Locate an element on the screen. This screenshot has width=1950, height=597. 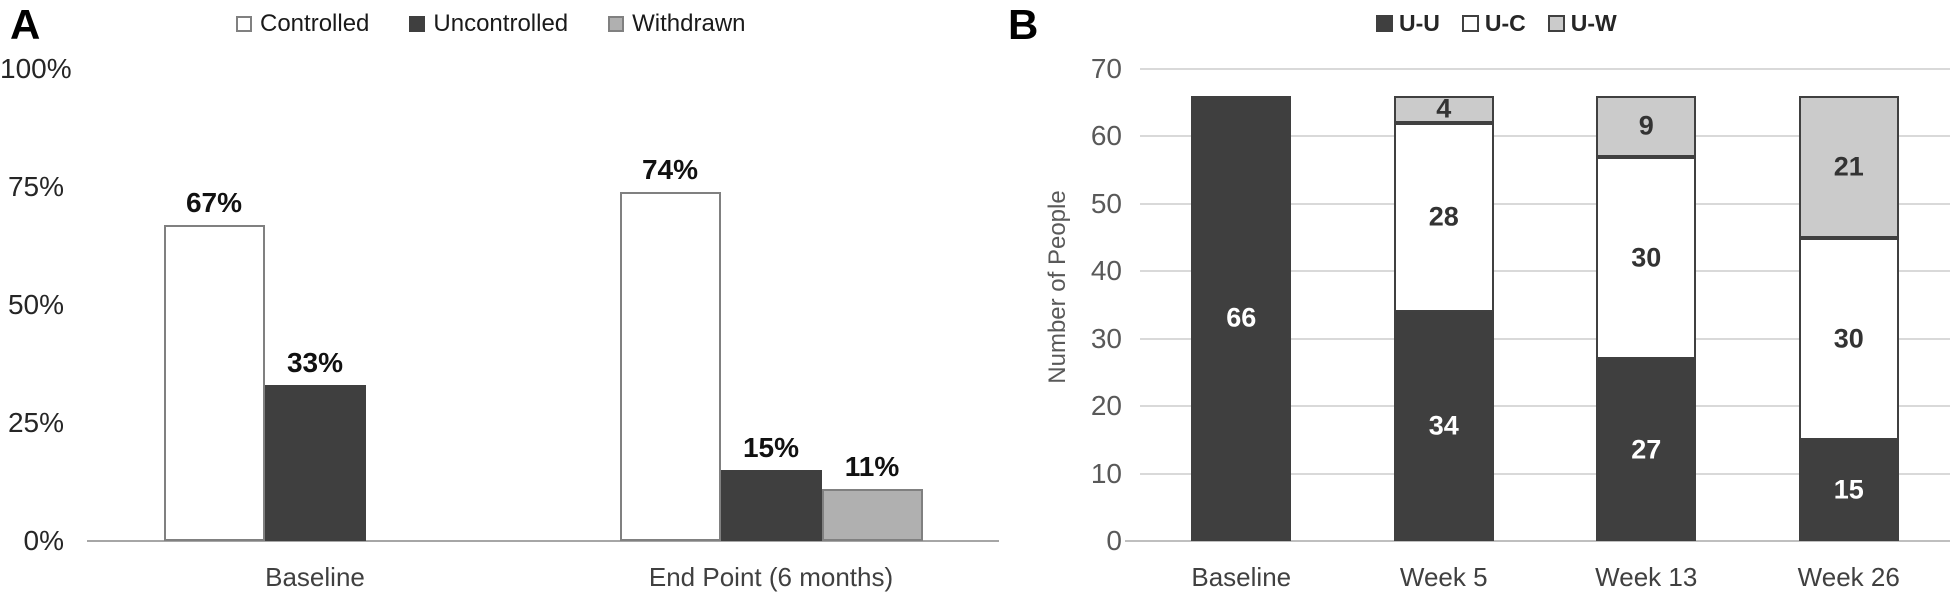
panel-b-y-tick-label: 40 is located at coordinates (1106, 271).